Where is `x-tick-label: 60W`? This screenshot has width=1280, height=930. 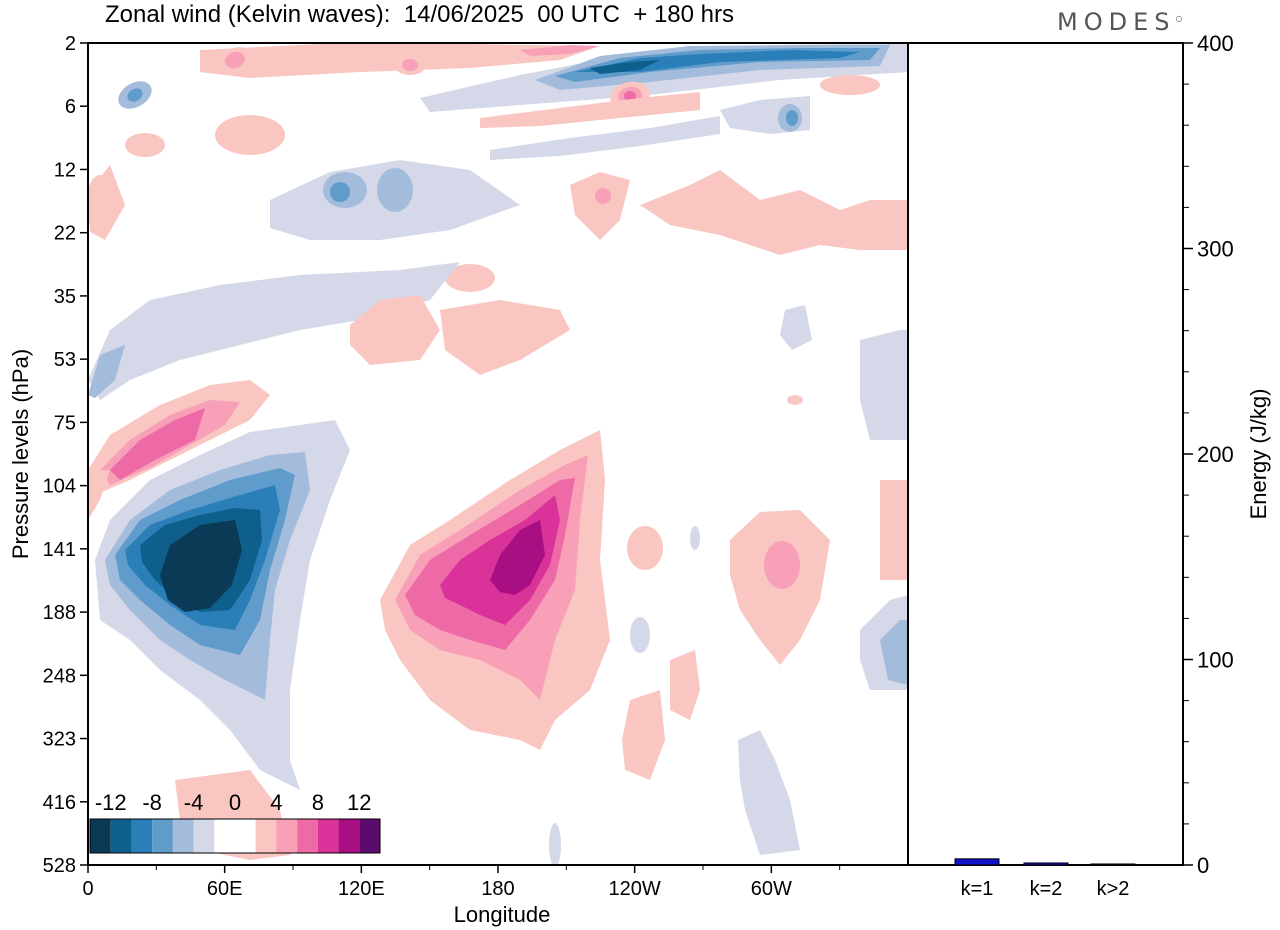 x-tick-label: 60W is located at coordinates (771, 889).